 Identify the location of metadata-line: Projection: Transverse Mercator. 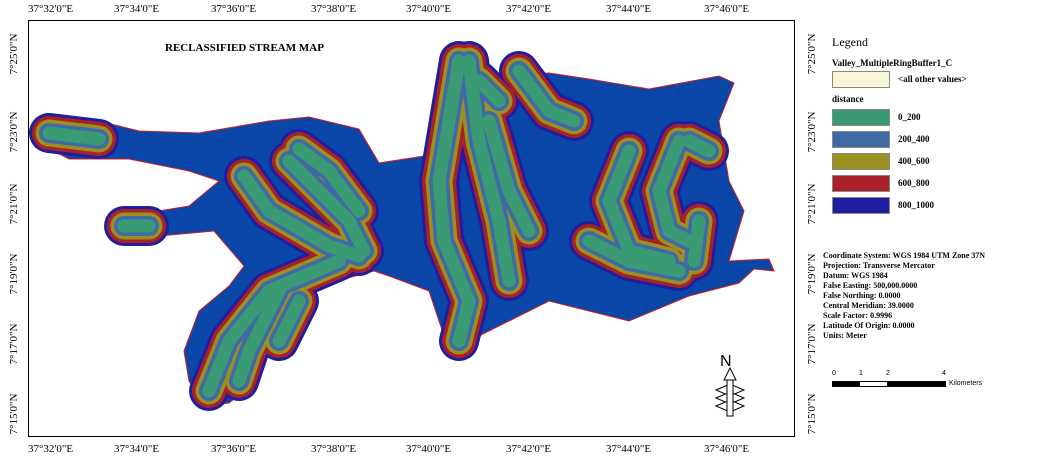
(879, 265).